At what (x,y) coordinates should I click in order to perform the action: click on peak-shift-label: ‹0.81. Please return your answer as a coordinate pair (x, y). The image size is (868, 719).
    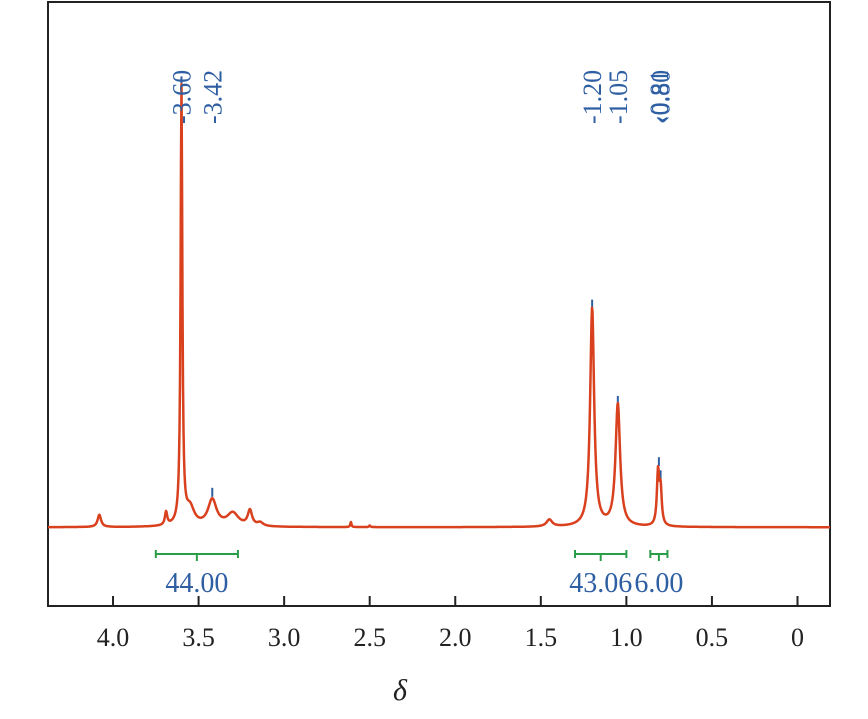
    Looking at the image, I should click on (659, 97).